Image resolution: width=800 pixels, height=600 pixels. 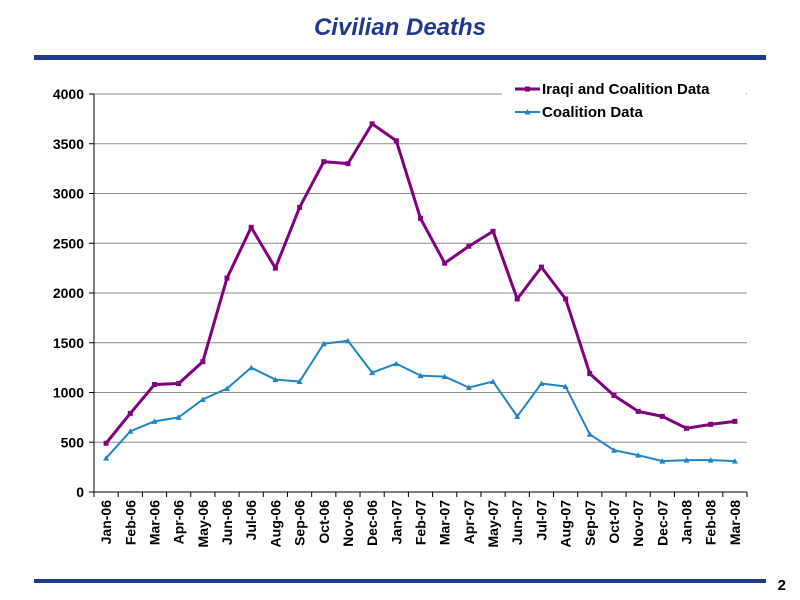 What do you see at coordinates (614, 522) in the screenshot?
I see `x-tick-label: Oct-07` at bounding box center [614, 522].